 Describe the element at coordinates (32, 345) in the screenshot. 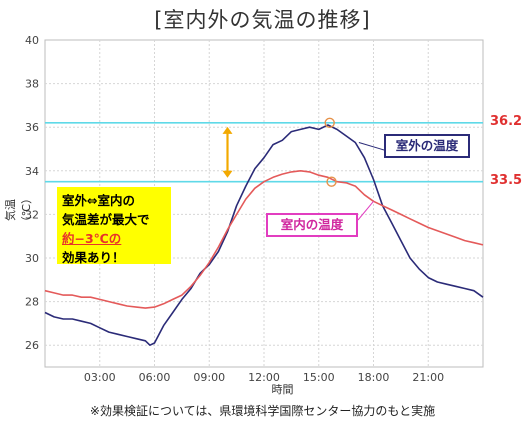

I see `y-tick-label: 26` at that location.